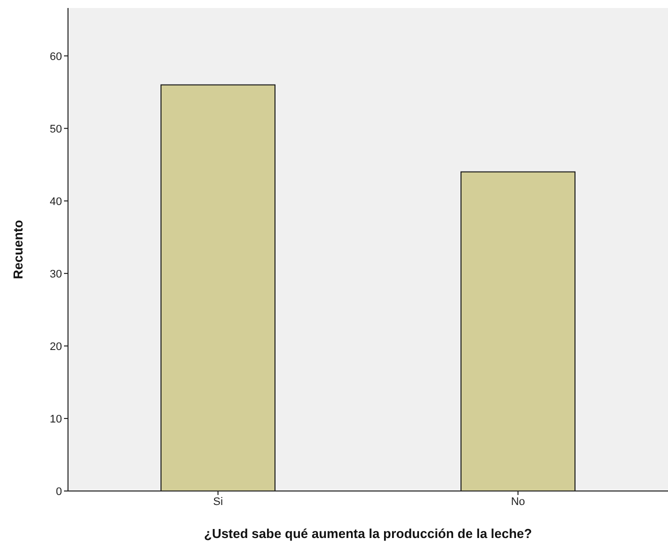  Describe the element at coordinates (56, 202) in the screenshot. I see `y-tick-label: 40` at that location.